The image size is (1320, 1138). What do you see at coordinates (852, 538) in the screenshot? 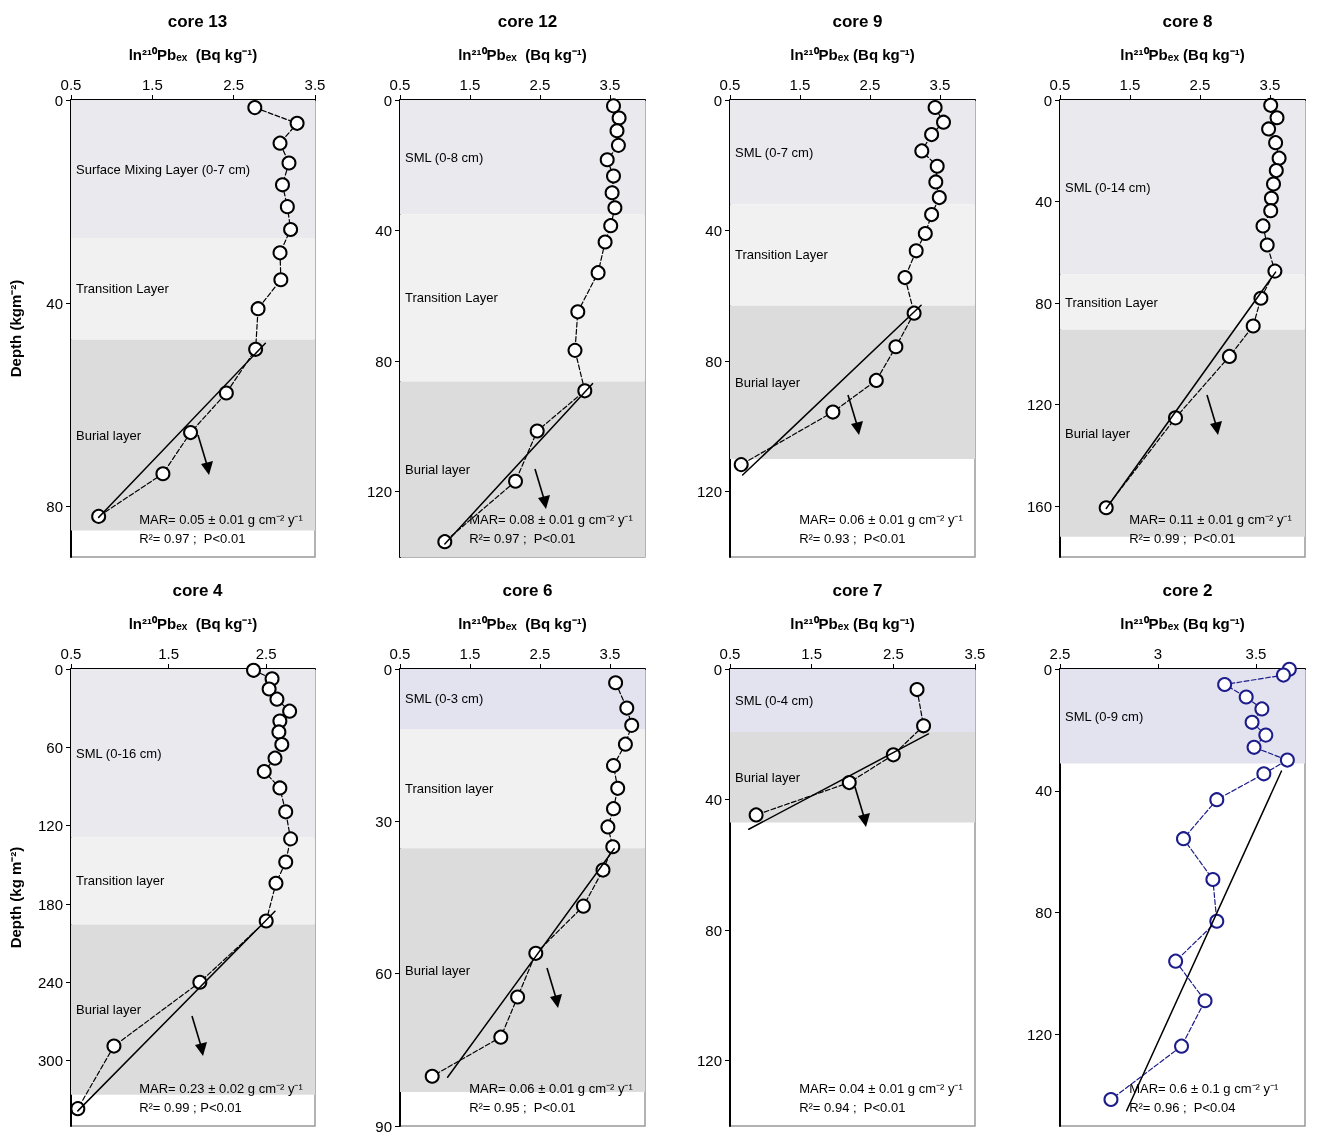
I see `annotation: R²= 0.93 ; P<0.01` at bounding box center [852, 538].